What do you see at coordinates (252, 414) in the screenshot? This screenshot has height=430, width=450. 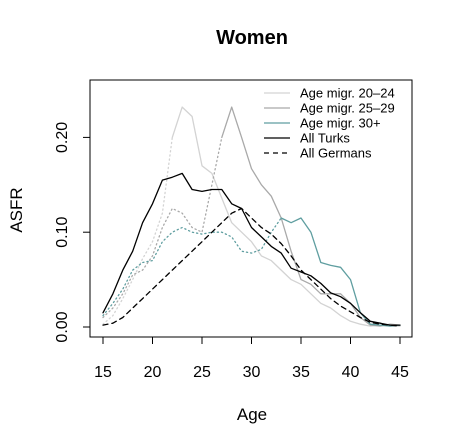 I see `x-axis-label: Age` at bounding box center [252, 414].